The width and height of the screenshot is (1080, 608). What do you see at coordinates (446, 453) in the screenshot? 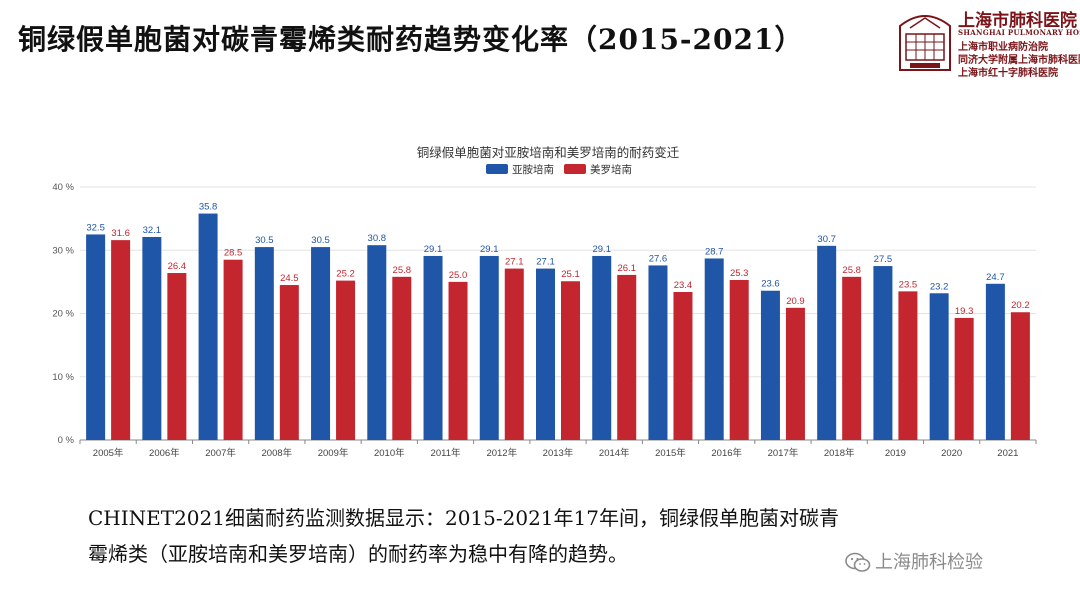
I see `x-tick-label: 2011年` at bounding box center [446, 453].